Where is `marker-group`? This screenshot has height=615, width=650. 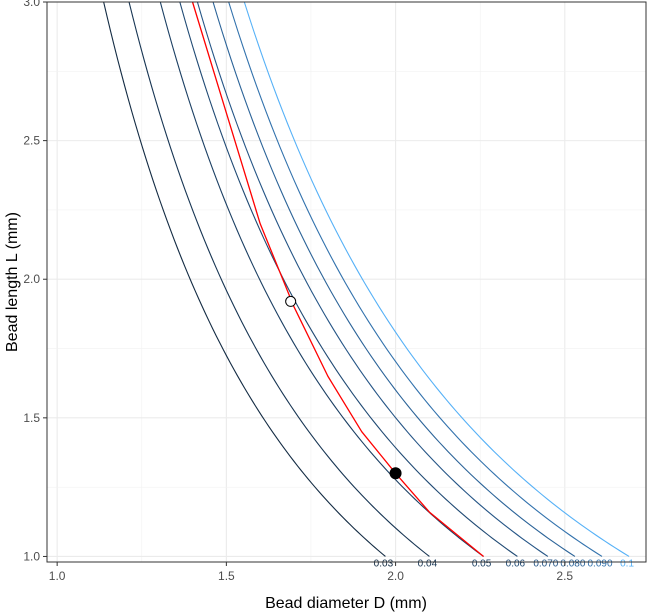
marker-group is located at coordinates (343, 387).